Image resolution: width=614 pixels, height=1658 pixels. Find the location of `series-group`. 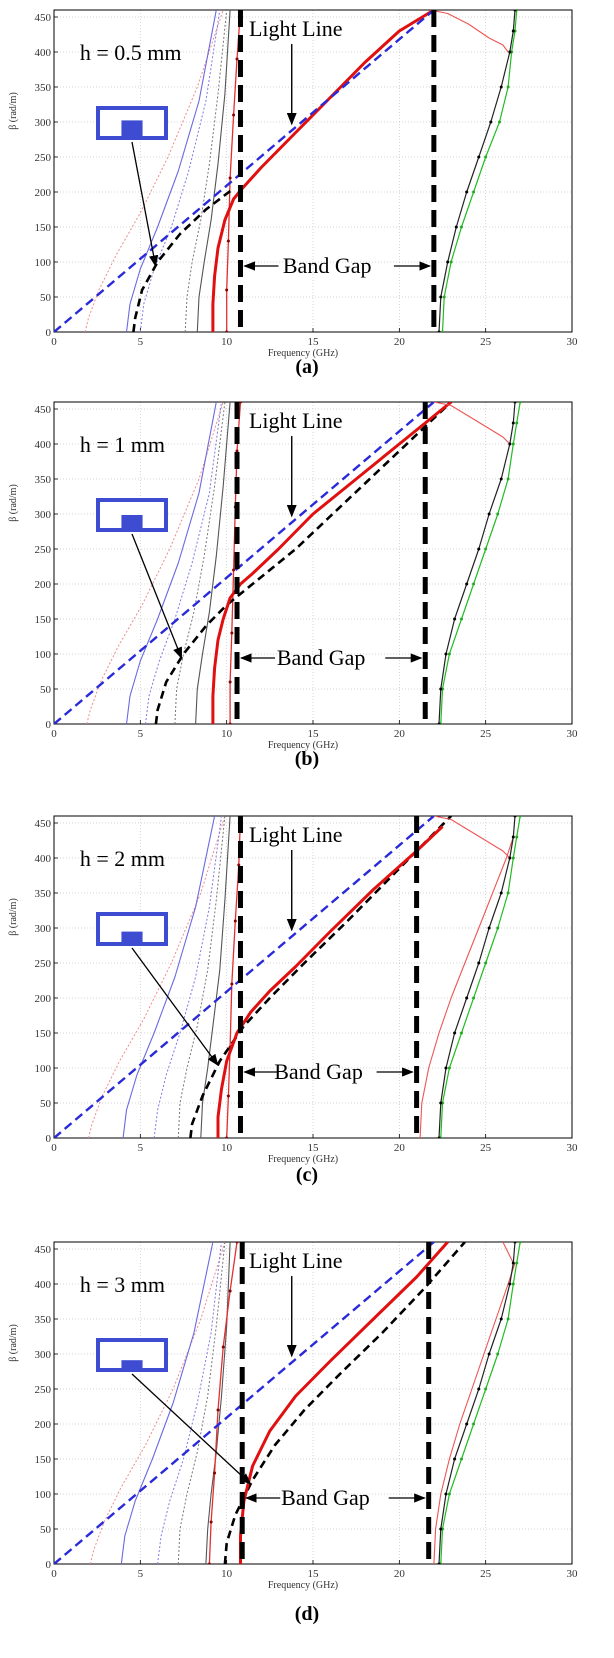

series-group is located at coordinates (304, 563).